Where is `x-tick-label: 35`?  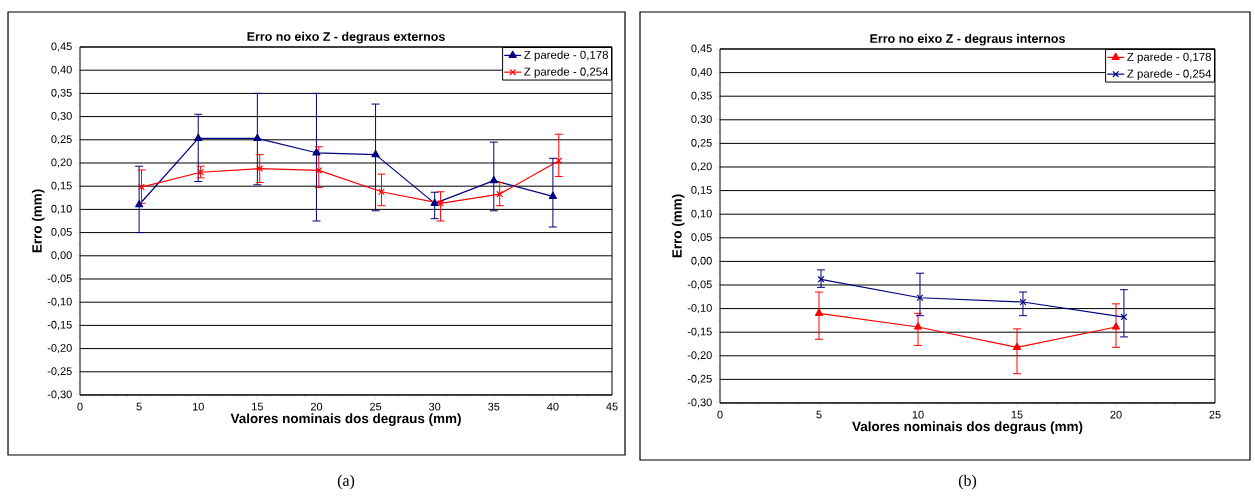 x-tick-label: 35 is located at coordinates (494, 406).